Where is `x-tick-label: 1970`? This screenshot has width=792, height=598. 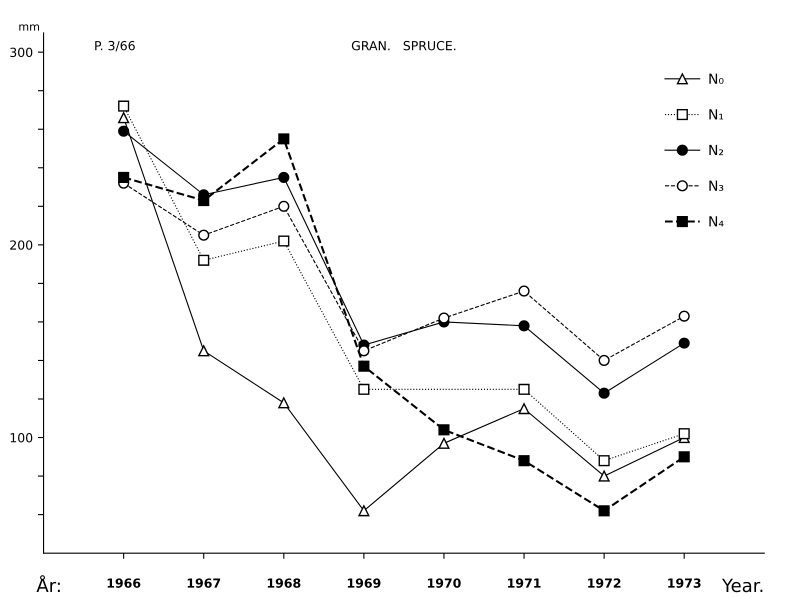 x-tick-label: 1970 is located at coordinates (444, 583).